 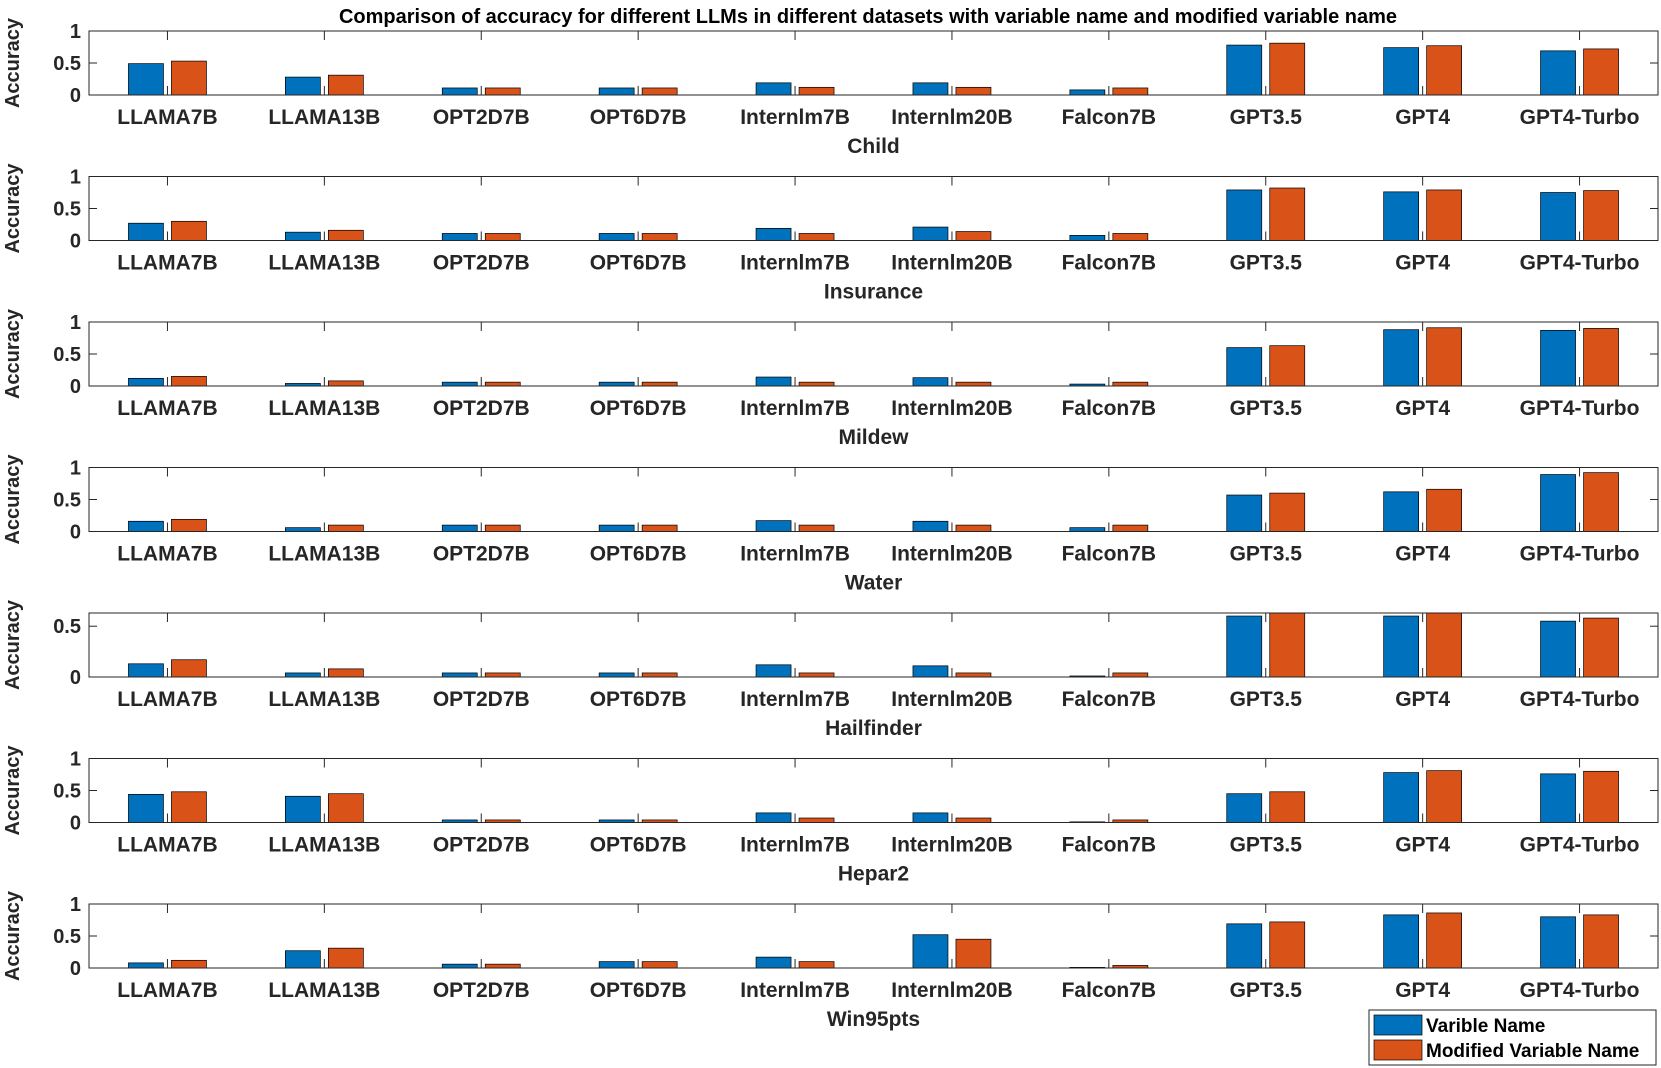 I want to click on bar-water-opt6d7b-variable, so click(x=616, y=528).